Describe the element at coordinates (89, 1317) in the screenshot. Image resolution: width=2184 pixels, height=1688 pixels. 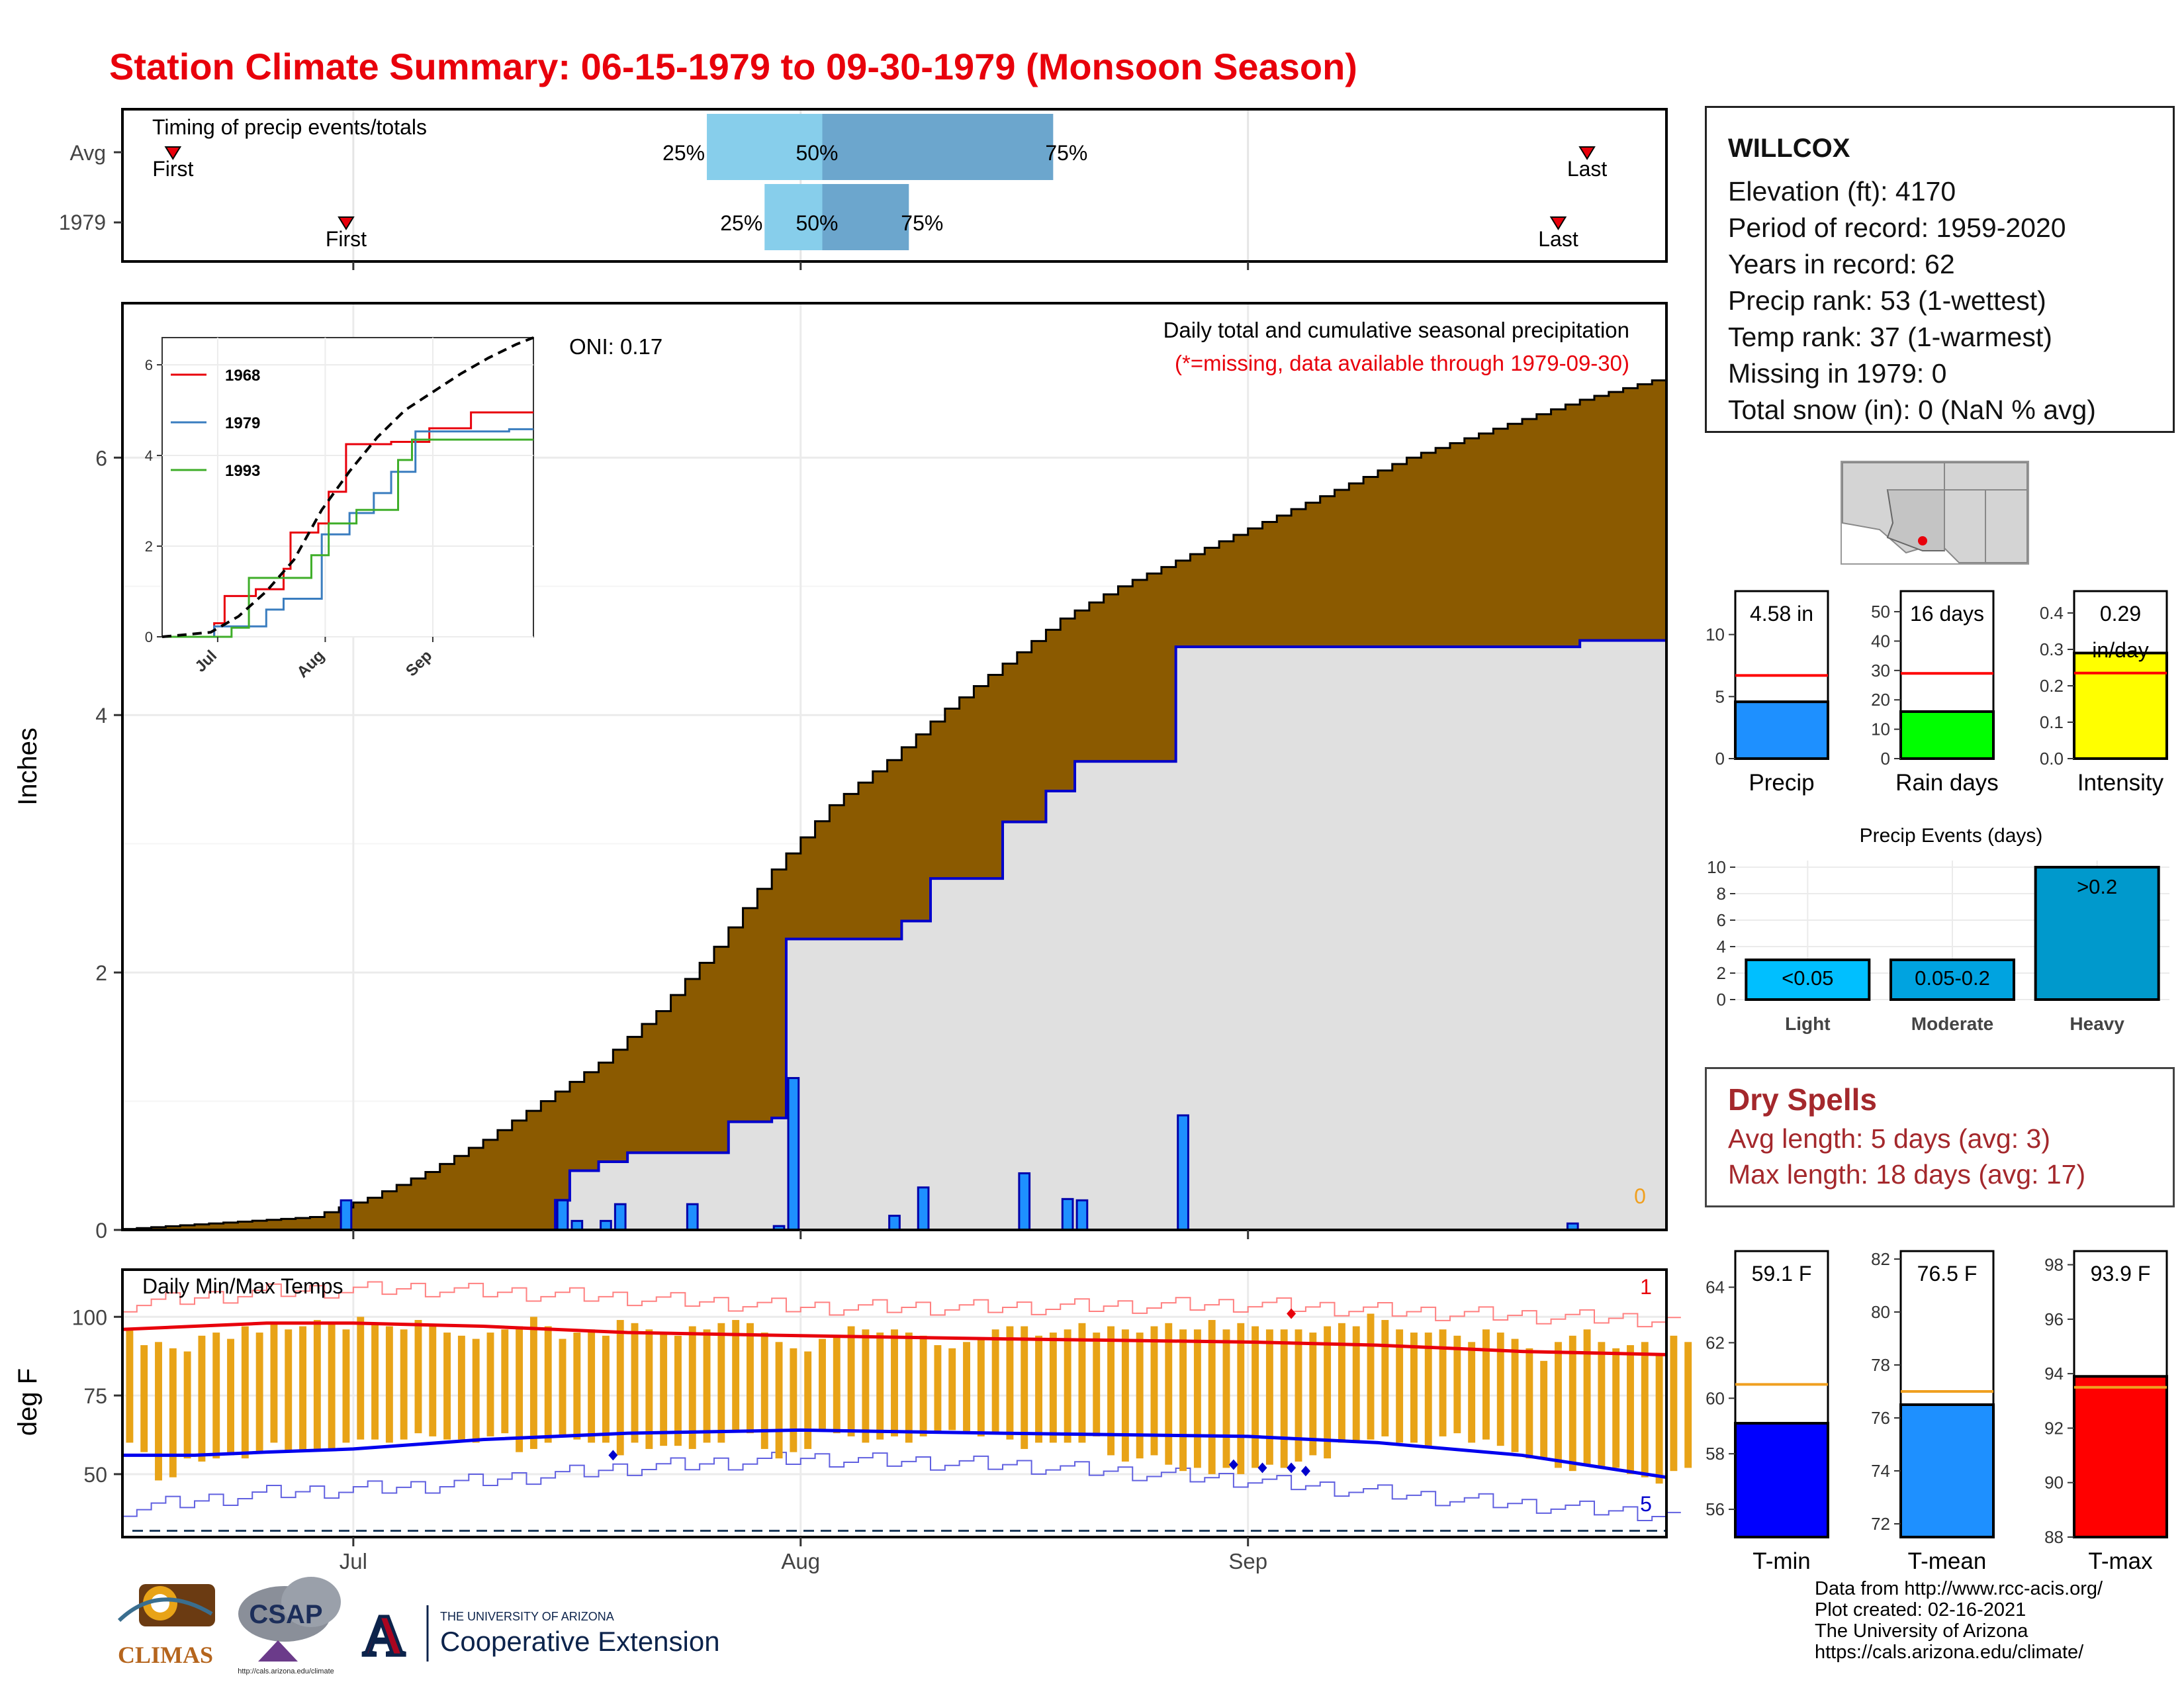
I see `y-tick-label: 100` at that location.